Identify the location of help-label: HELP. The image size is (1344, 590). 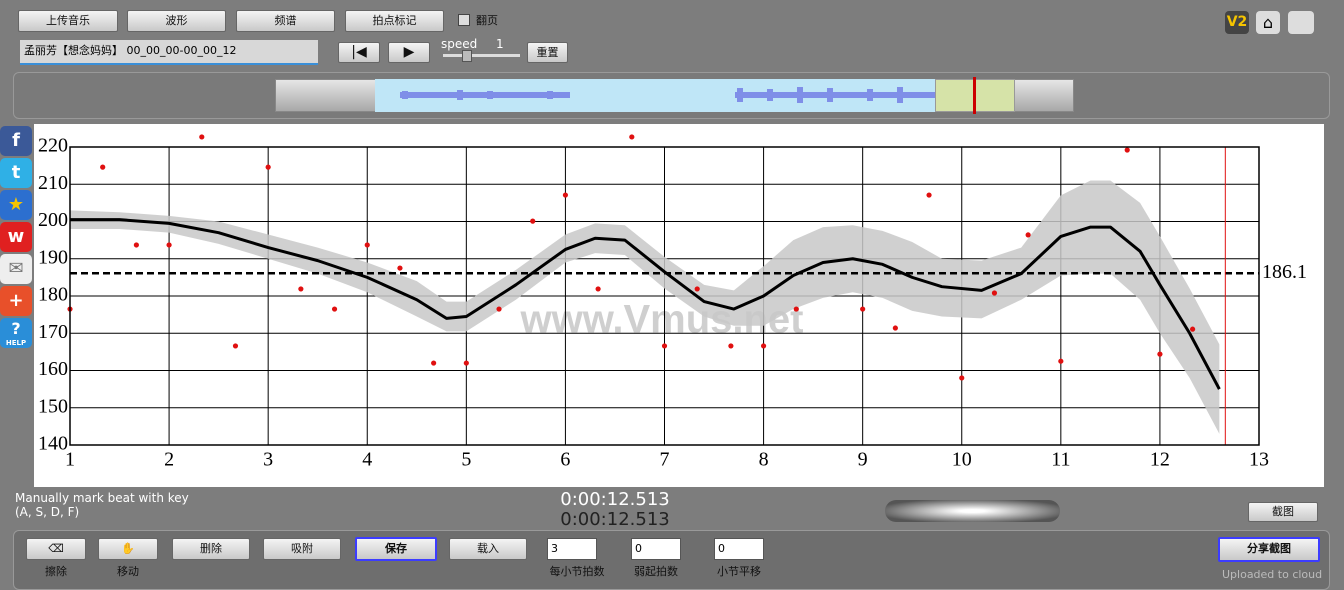
(16, 343).